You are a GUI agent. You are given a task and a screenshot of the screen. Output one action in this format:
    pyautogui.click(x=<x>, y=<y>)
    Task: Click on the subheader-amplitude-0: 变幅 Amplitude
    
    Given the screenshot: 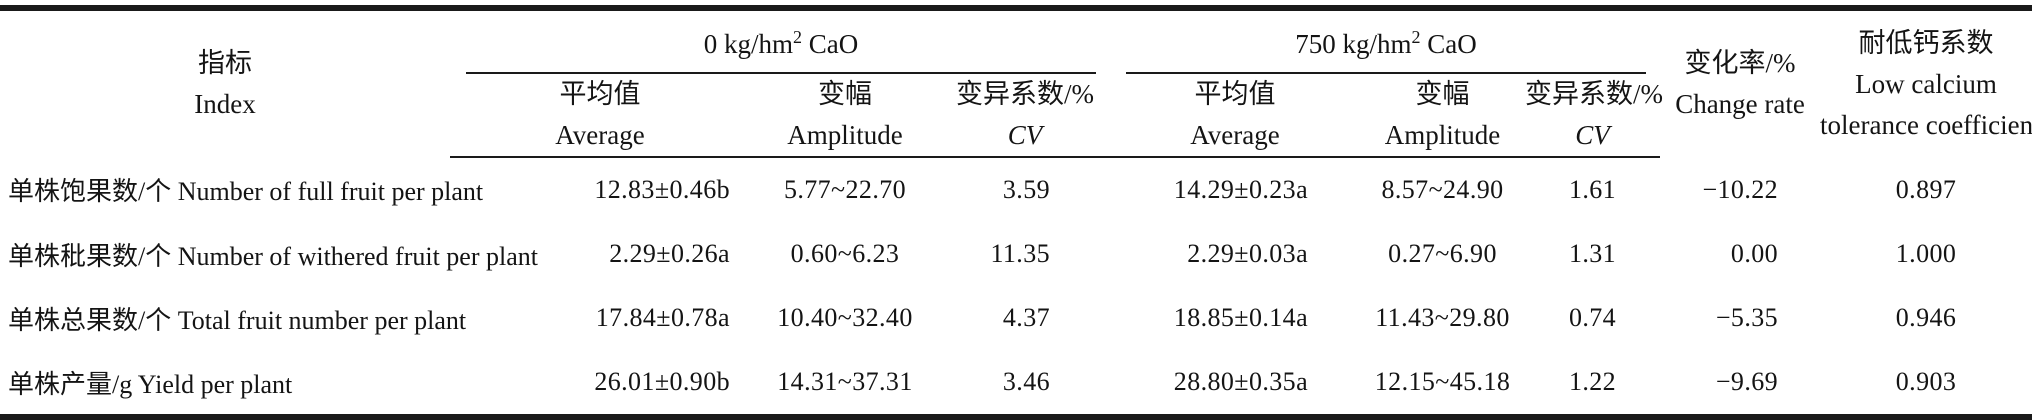 What is the action you would take?
    pyautogui.click(x=845, y=116)
    